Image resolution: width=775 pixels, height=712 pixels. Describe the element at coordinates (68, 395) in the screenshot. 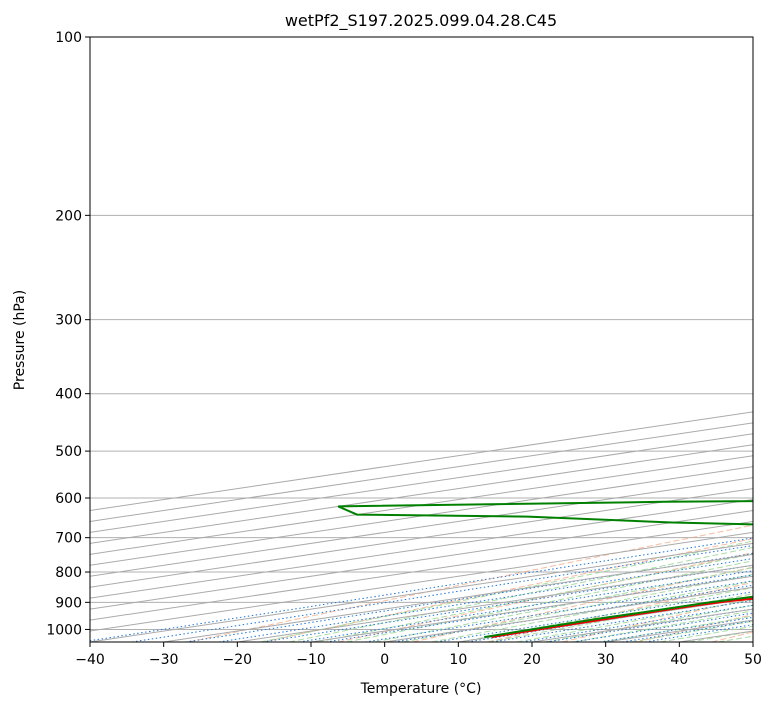

I see `y-tick-label: 400` at that location.